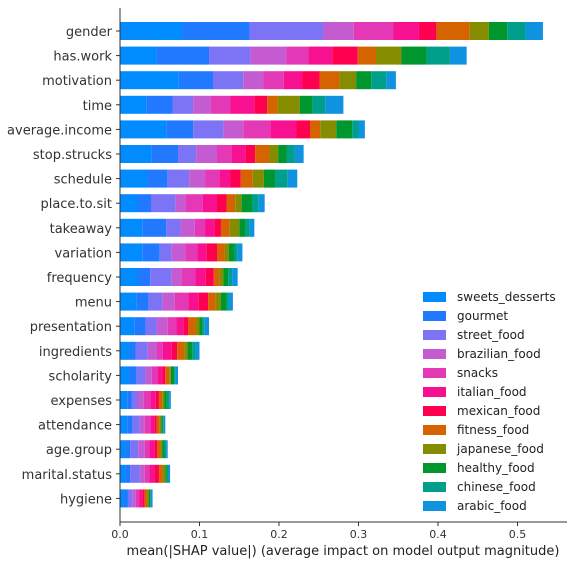 This screenshot has width=573, height=564. Describe the element at coordinates (499, 354) in the screenshot. I see `legend-label: brazilian_food` at that location.